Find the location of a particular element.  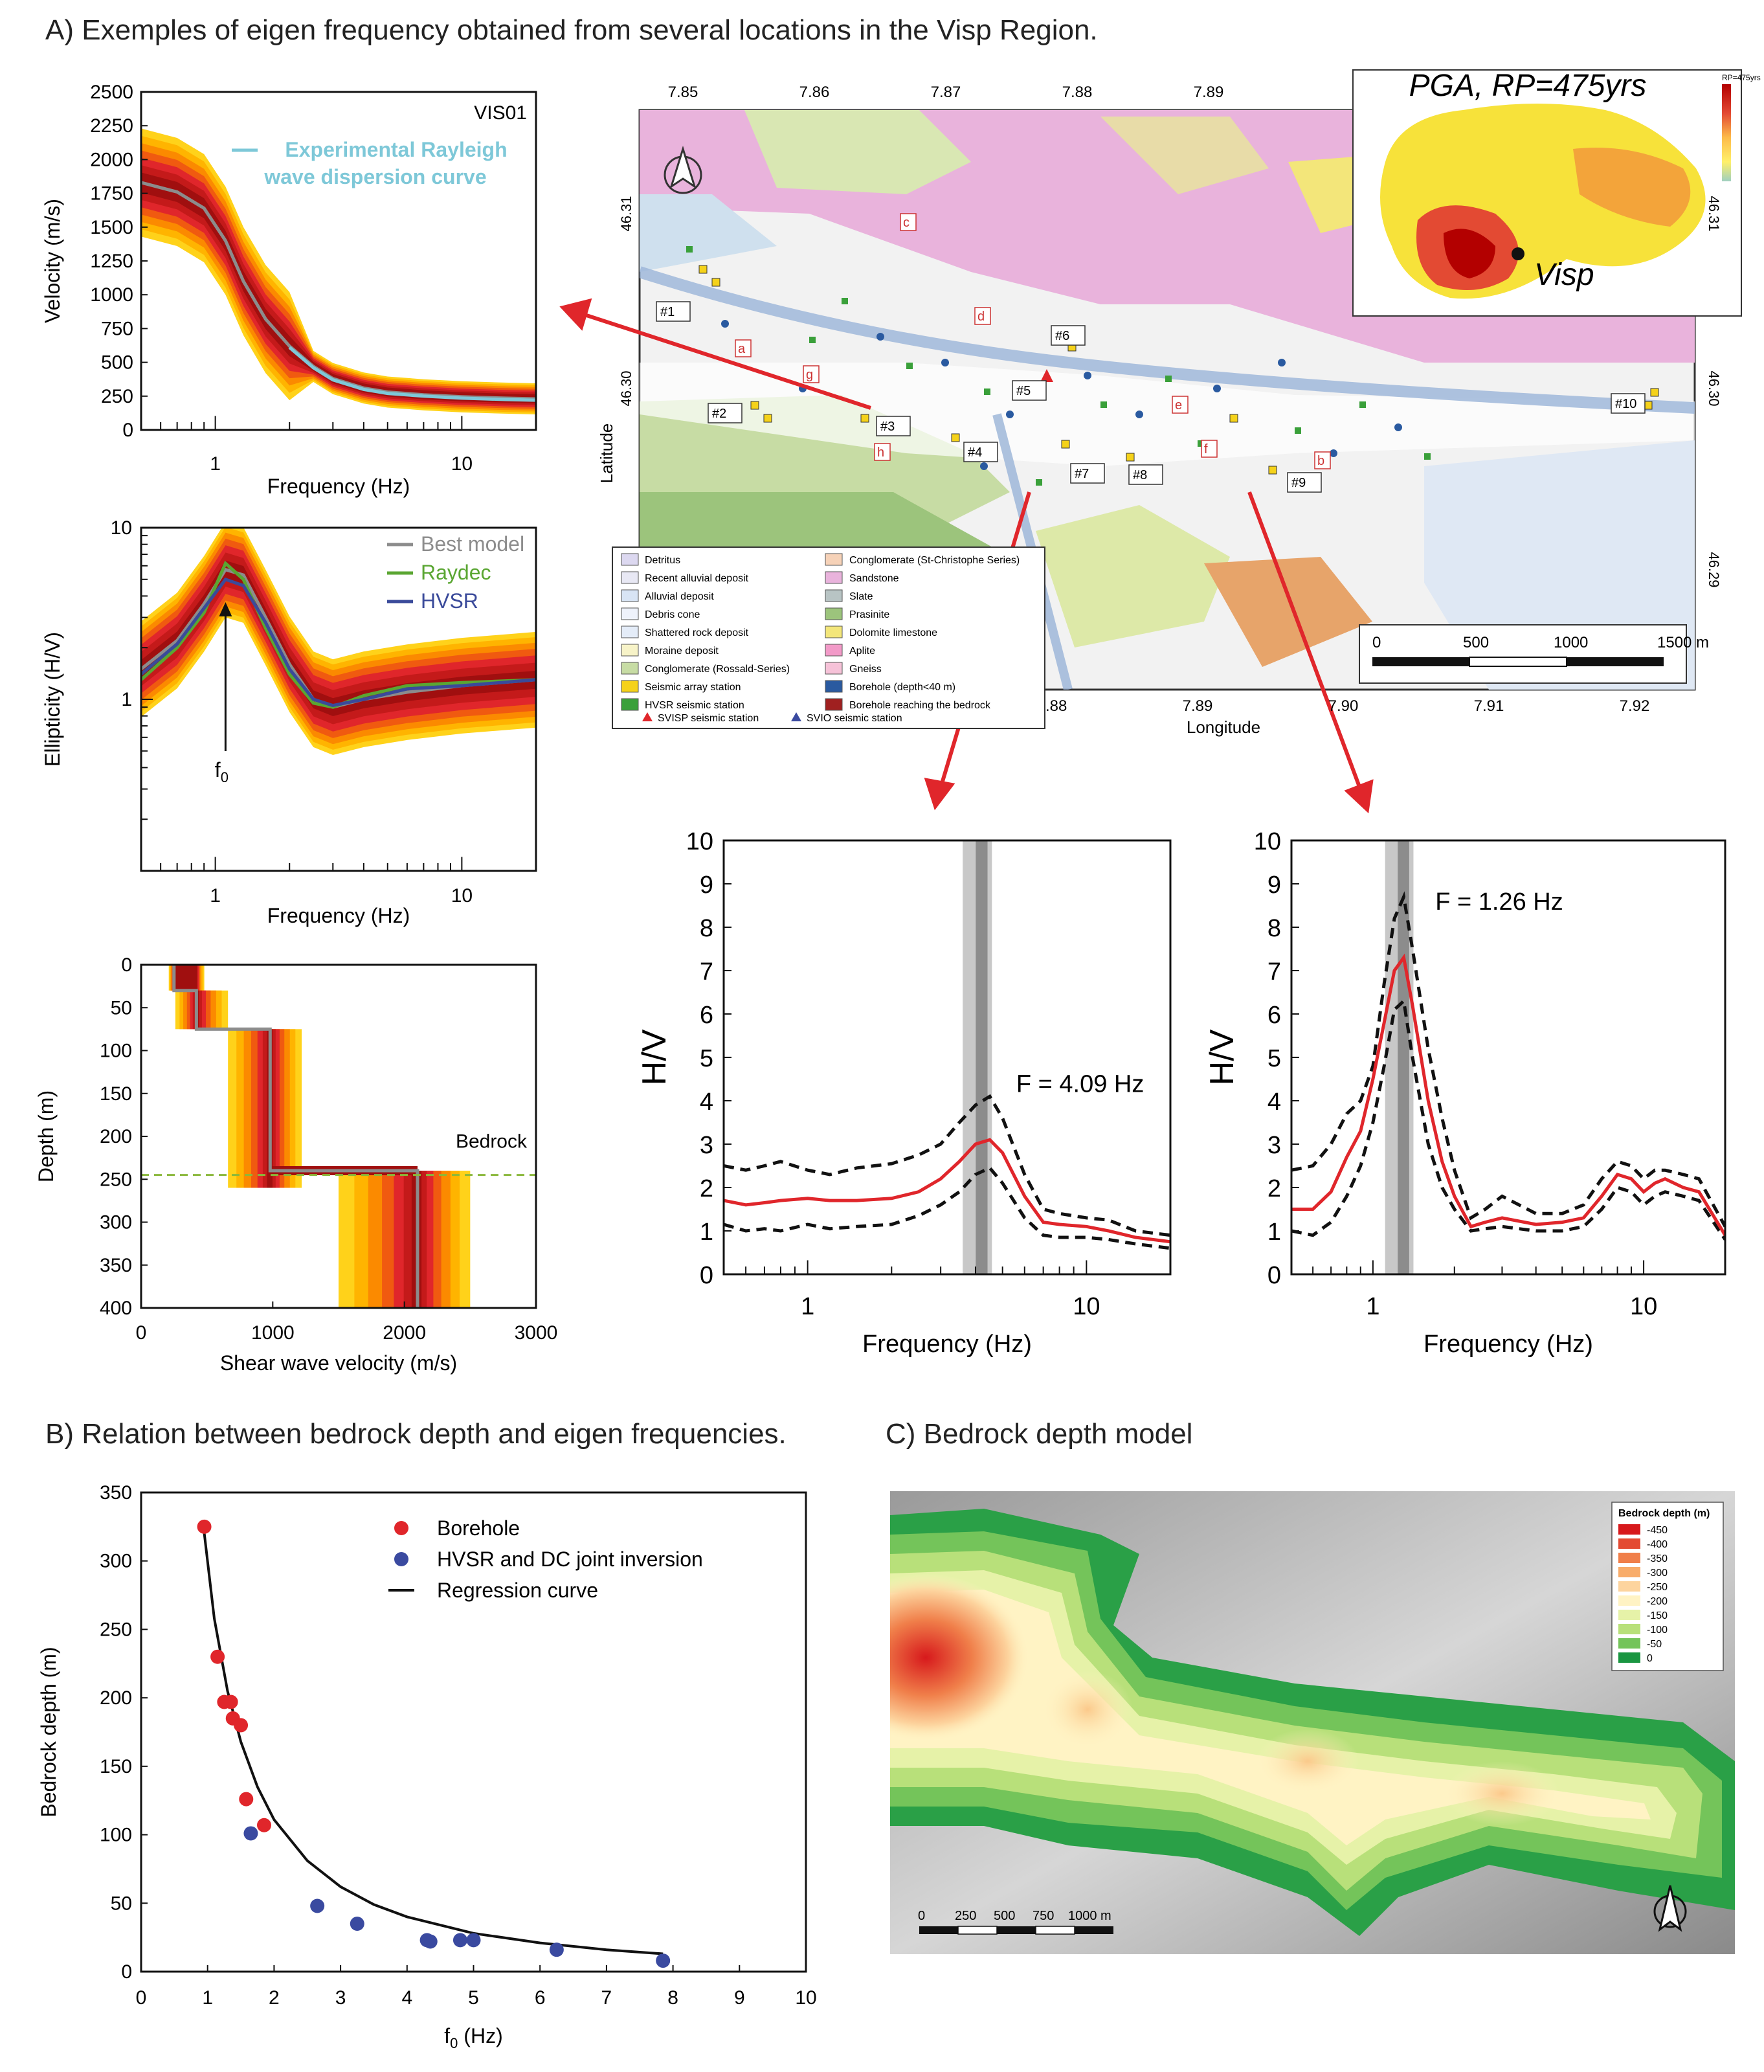

svio-legend-icon is located at coordinates (796, 716).